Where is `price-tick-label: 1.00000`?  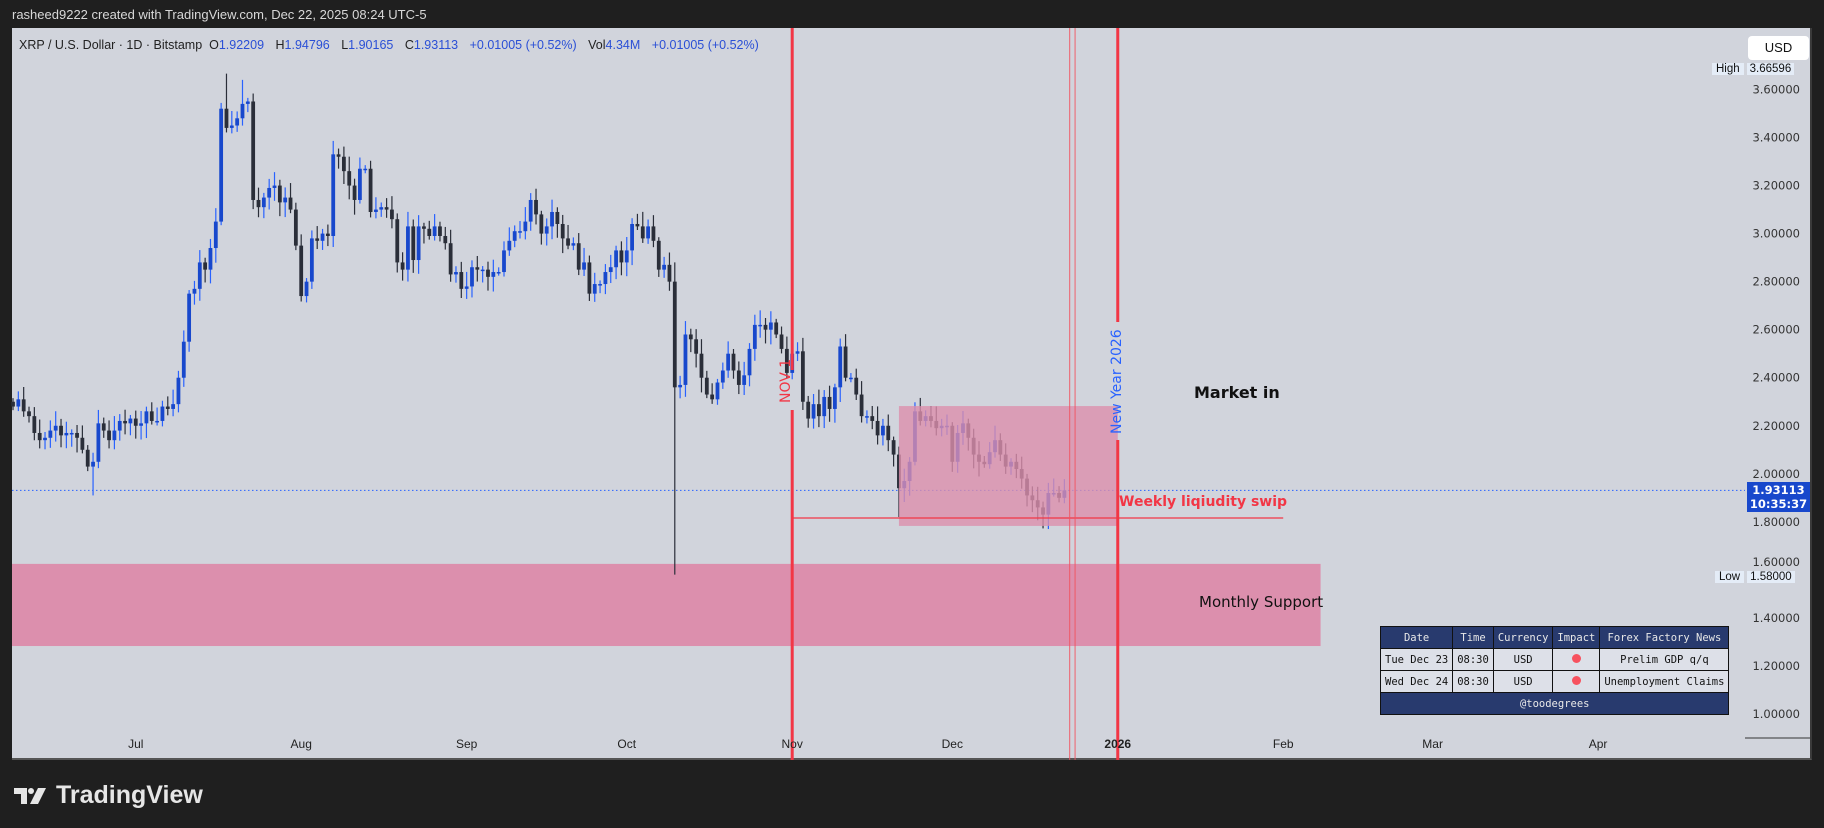 price-tick-label: 1.00000 is located at coordinates (1776, 714).